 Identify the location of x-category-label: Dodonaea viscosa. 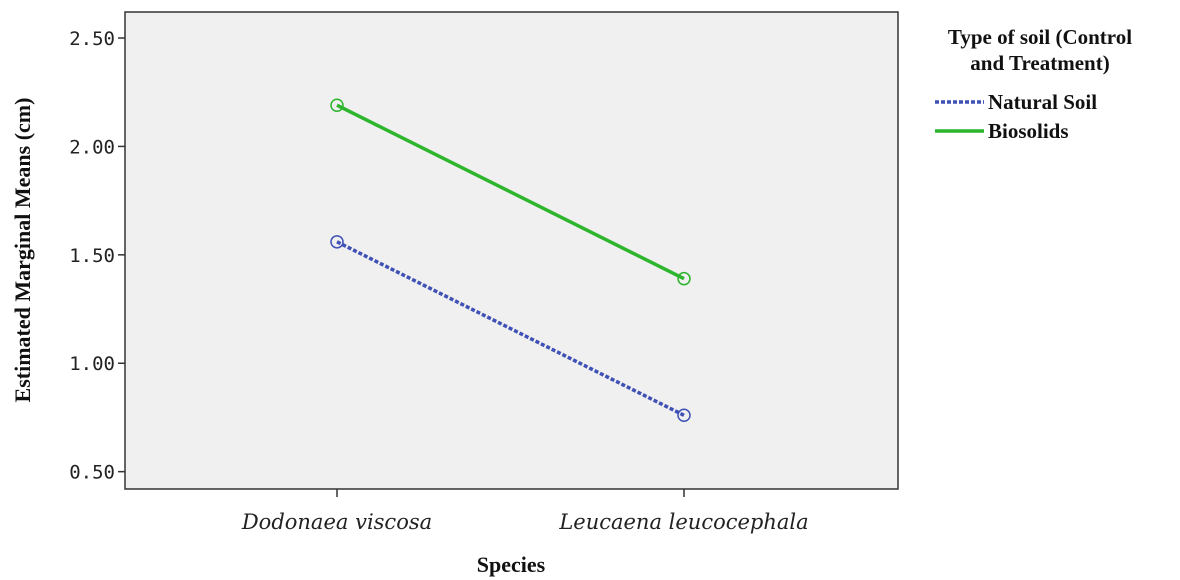
(336, 522).